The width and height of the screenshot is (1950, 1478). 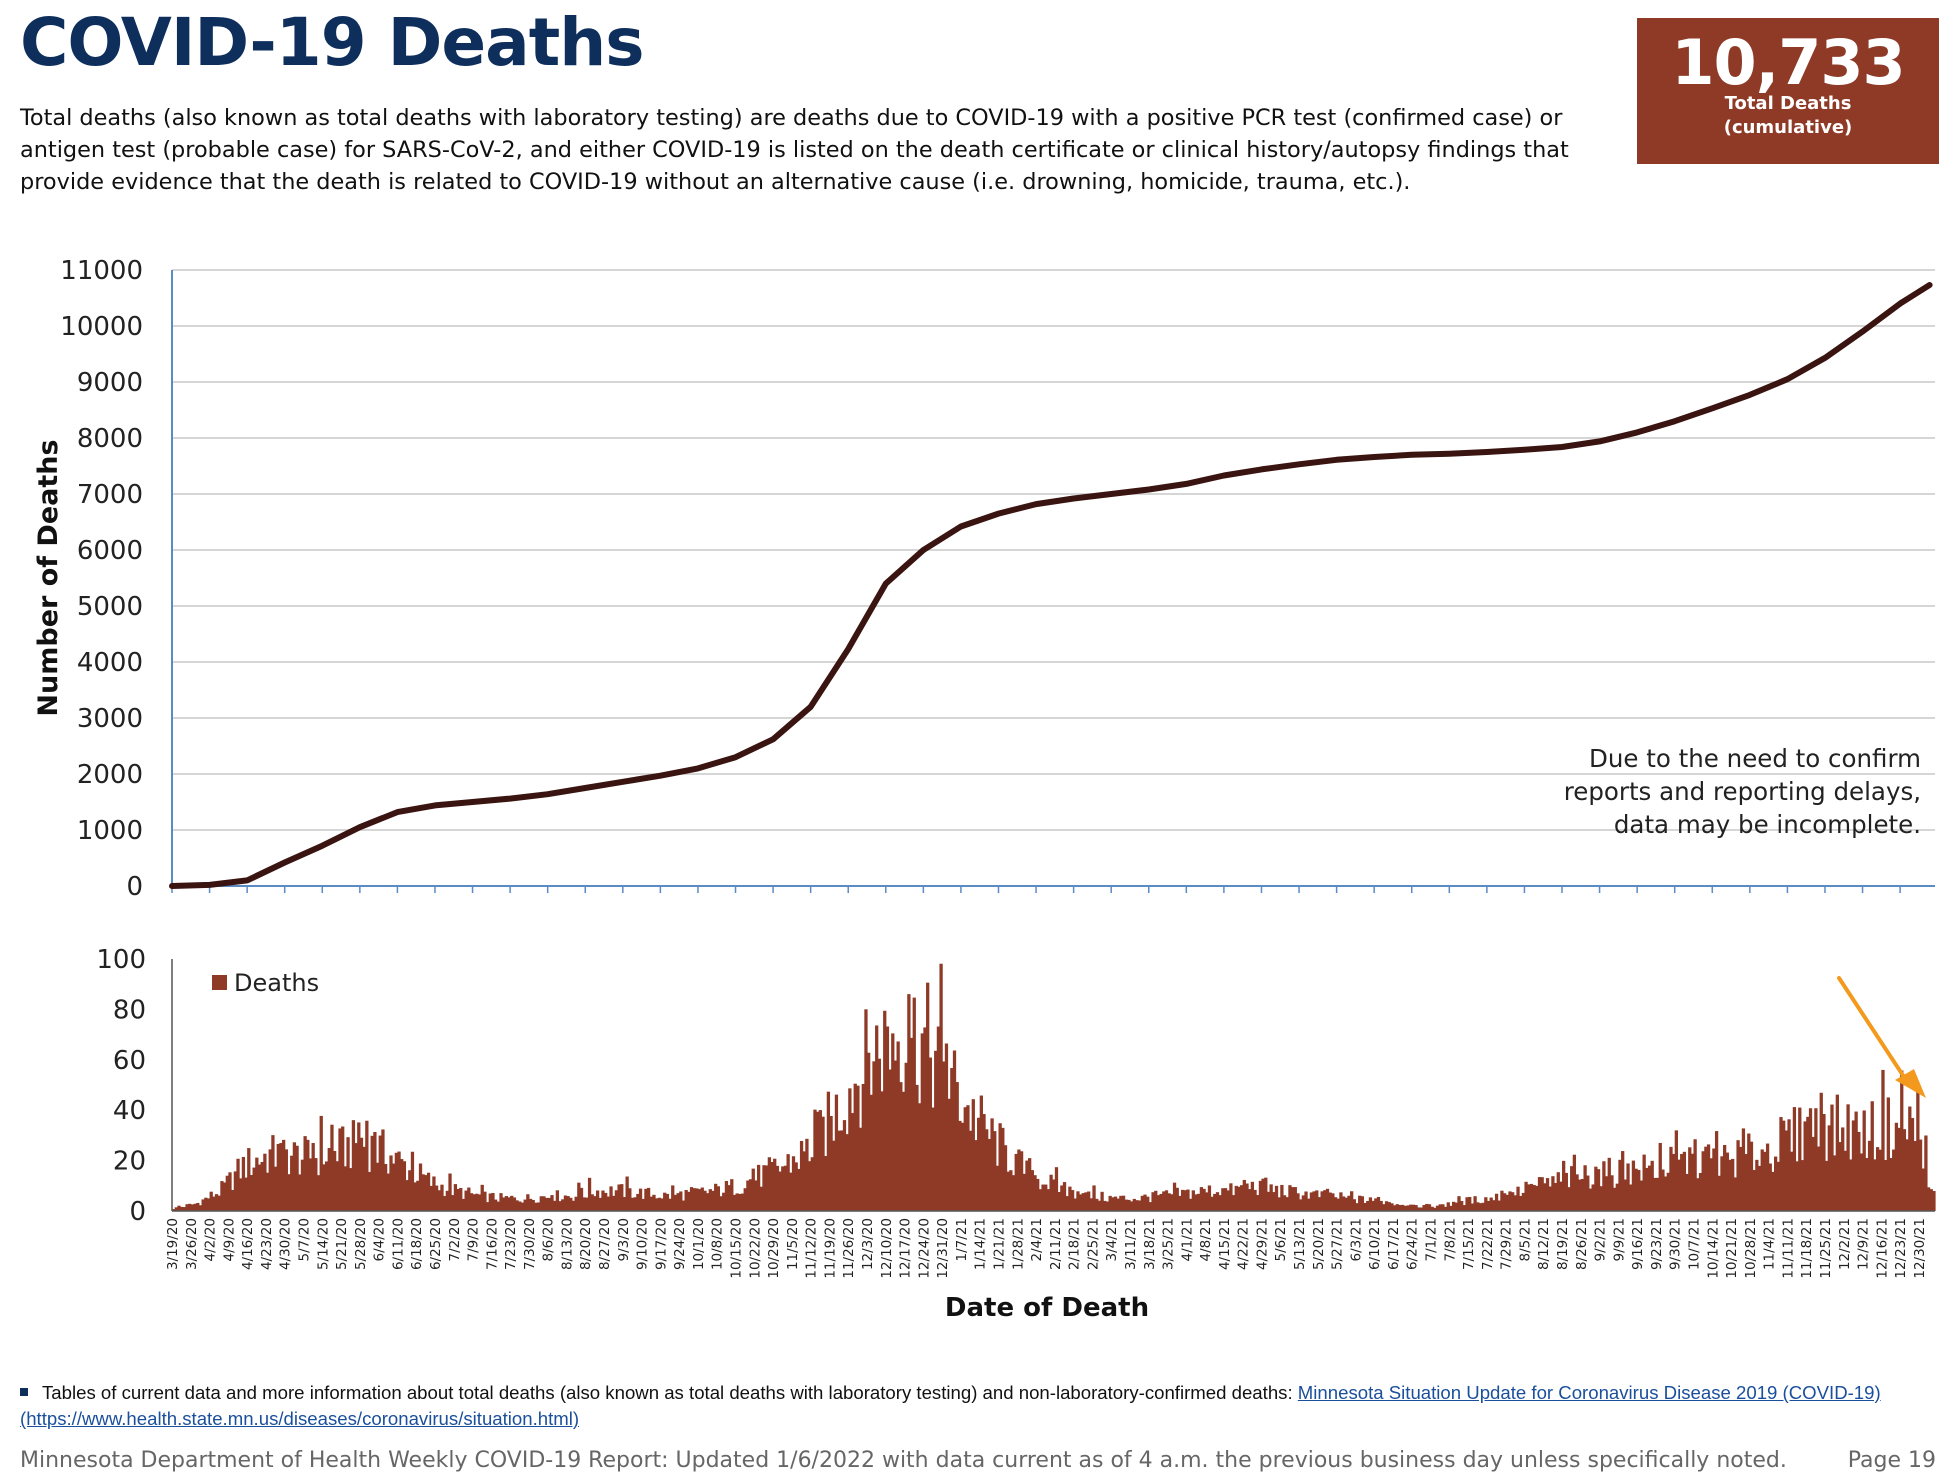 What do you see at coordinates (1694, 1244) in the screenshot?
I see `x-tick-label: 10/7/21` at bounding box center [1694, 1244].